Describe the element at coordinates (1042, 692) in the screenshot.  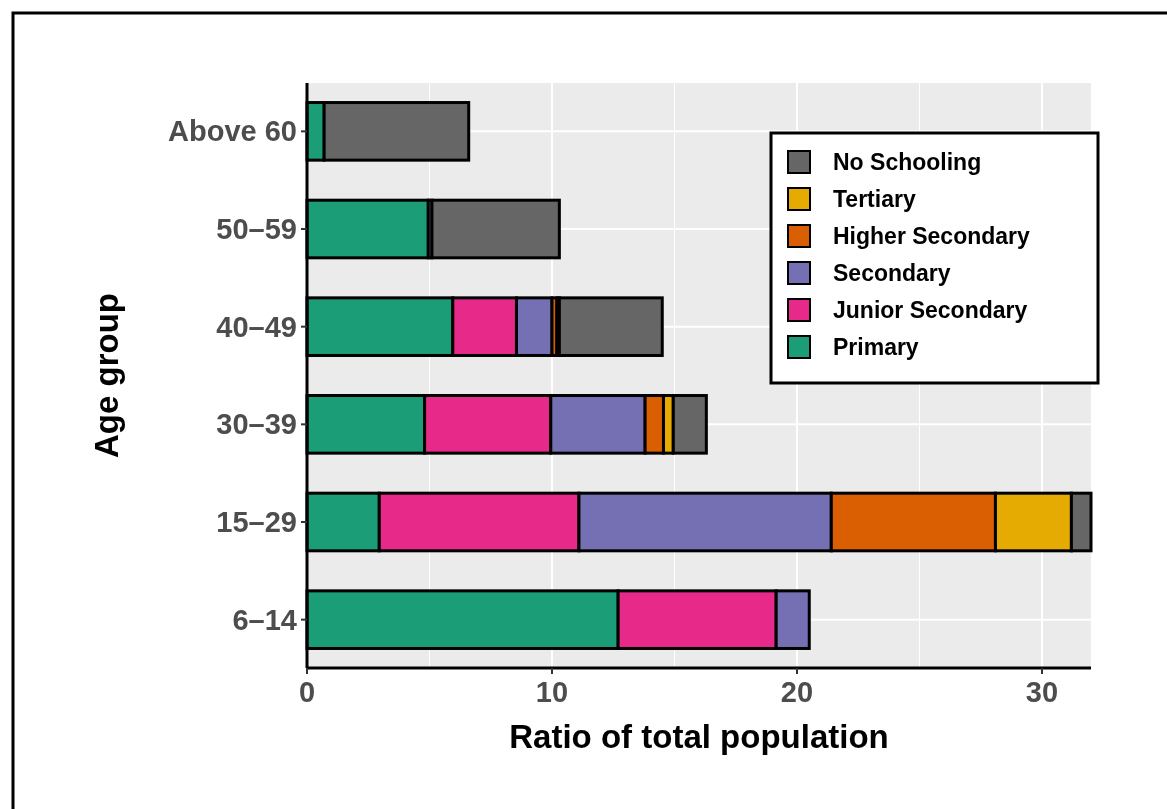
I see `x-tick-label: 30` at that location.